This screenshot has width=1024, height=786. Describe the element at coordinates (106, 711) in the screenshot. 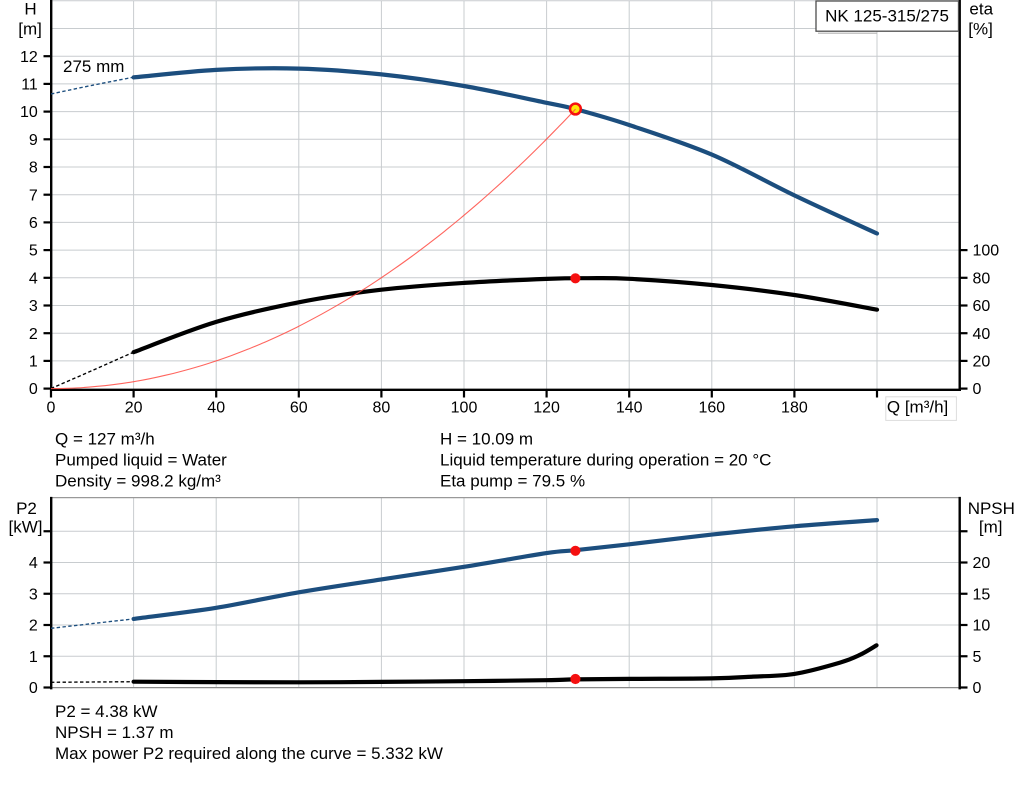

I see `svg-text: P2 = 4.38 kW` at that location.